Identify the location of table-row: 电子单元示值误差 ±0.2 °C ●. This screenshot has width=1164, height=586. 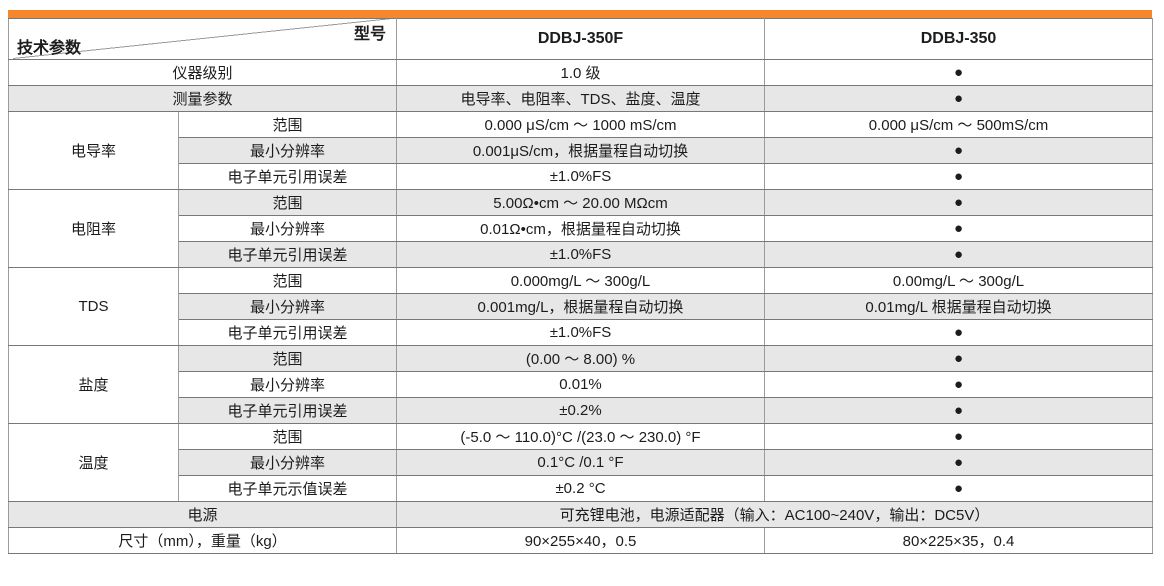
(581, 488).